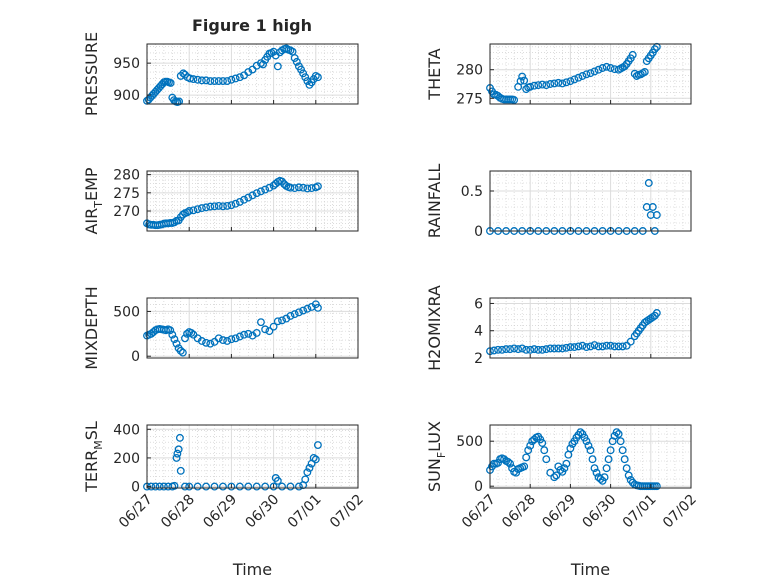 This screenshot has height=583, width=778. I want to click on y-axis-label: PRESSURE, so click(91, 74).